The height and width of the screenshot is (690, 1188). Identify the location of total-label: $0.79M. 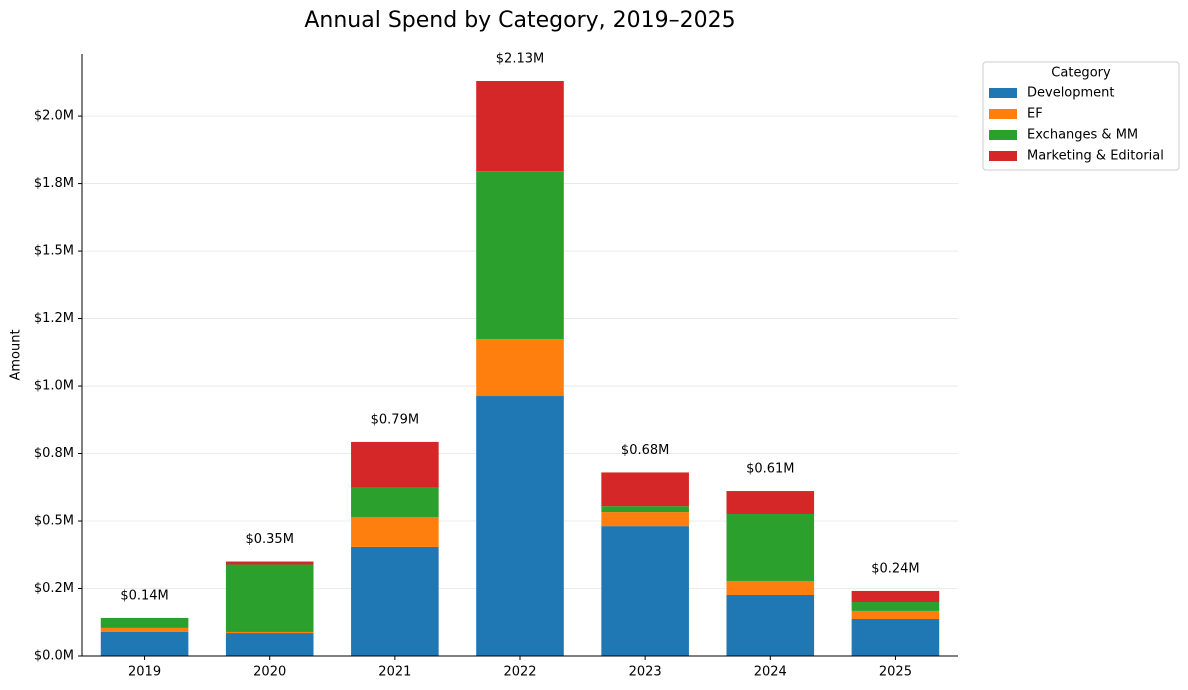
(395, 419).